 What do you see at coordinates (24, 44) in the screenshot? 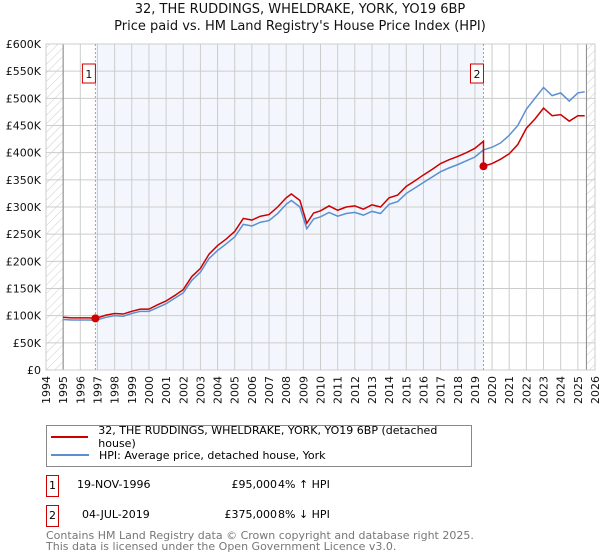
I see `y-tick-label: £600K` at bounding box center [24, 44].